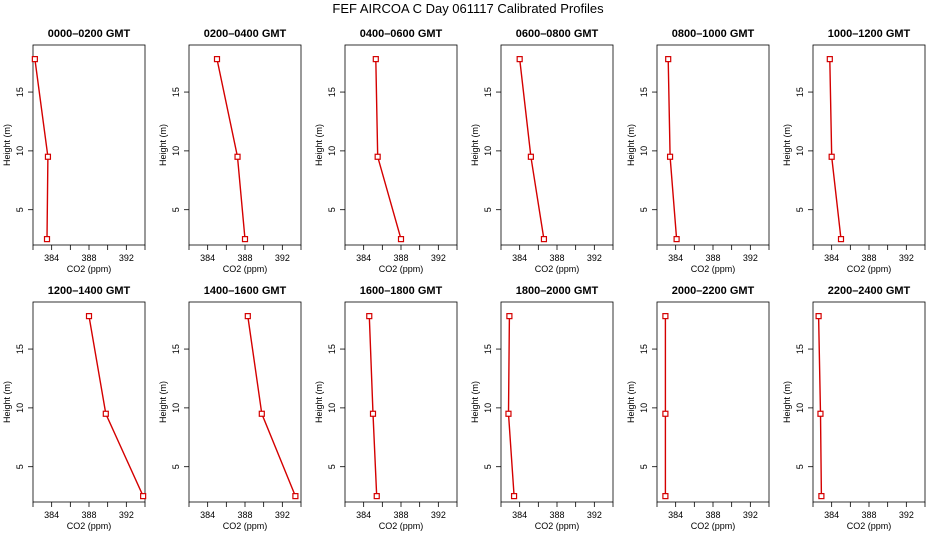 This screenshot has width=936, height=540. Describe the element at coordinates (713, 34) in the screenshot. I see `chart-title: 0800–1000 GMT` at that location.